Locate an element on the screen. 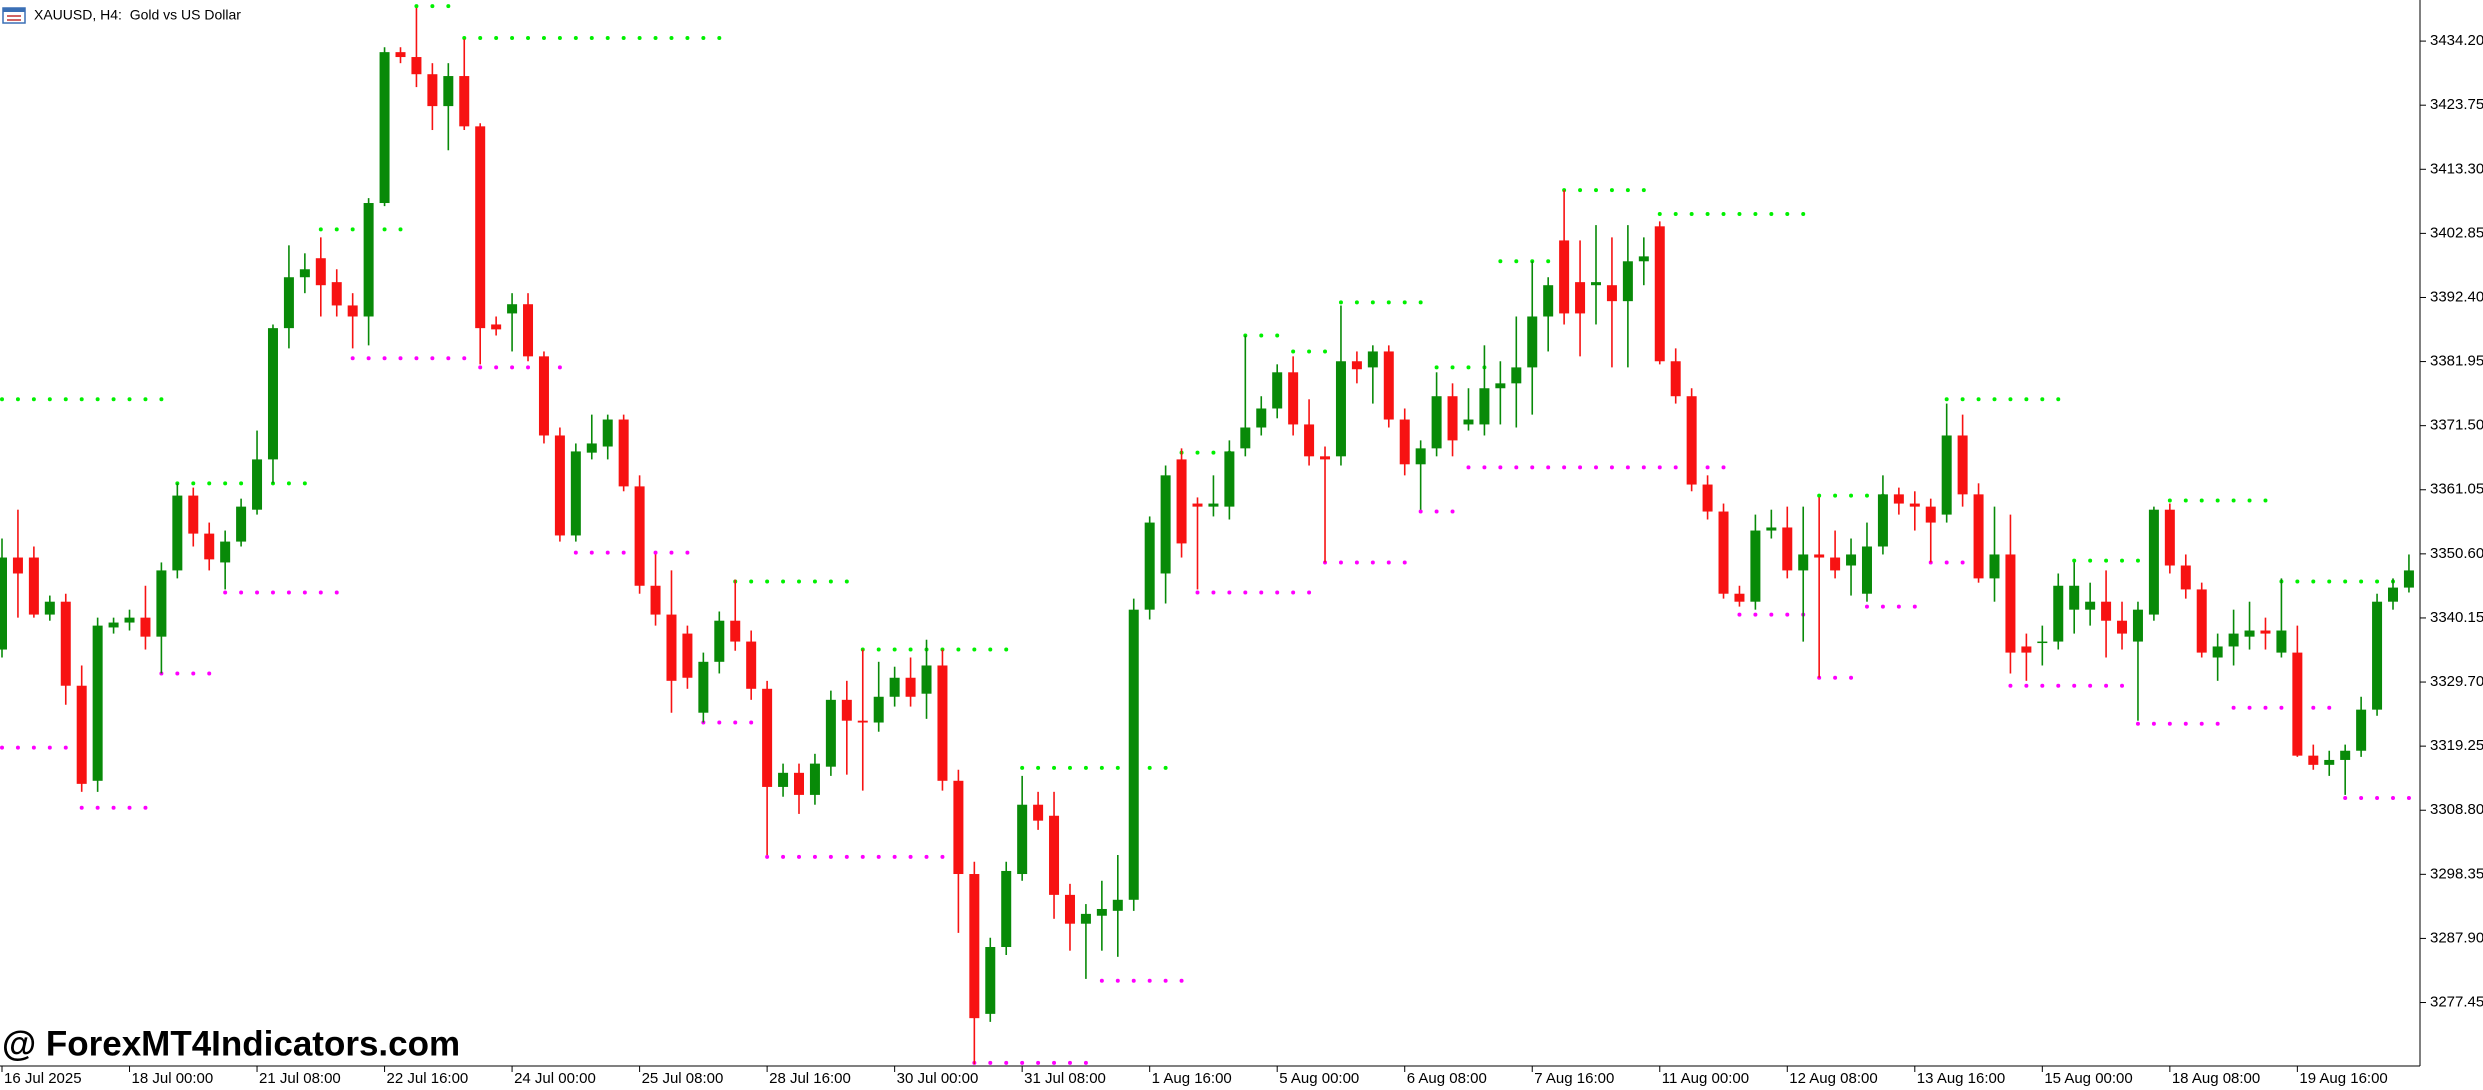 Image resolution: width=2483 pixels, height=1090 pixels. y-tick-label: 3423.75 is located at coordinates (2456, 104).